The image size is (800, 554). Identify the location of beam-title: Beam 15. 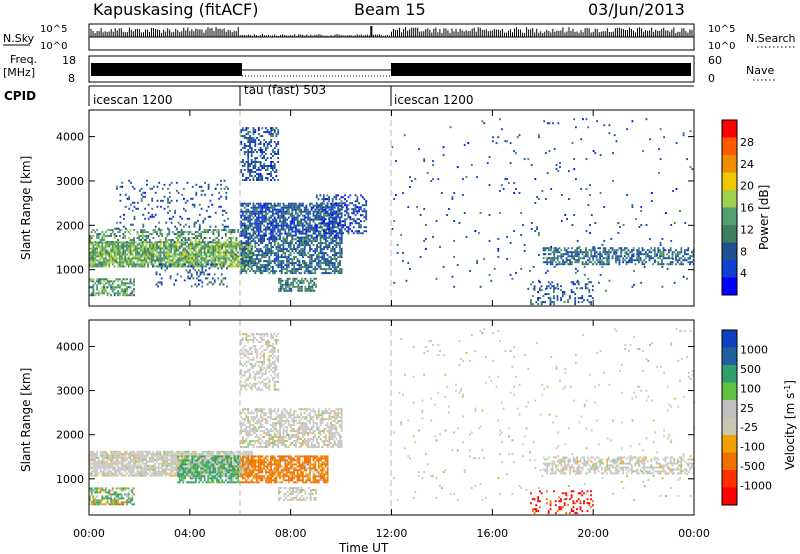
(390, 9).